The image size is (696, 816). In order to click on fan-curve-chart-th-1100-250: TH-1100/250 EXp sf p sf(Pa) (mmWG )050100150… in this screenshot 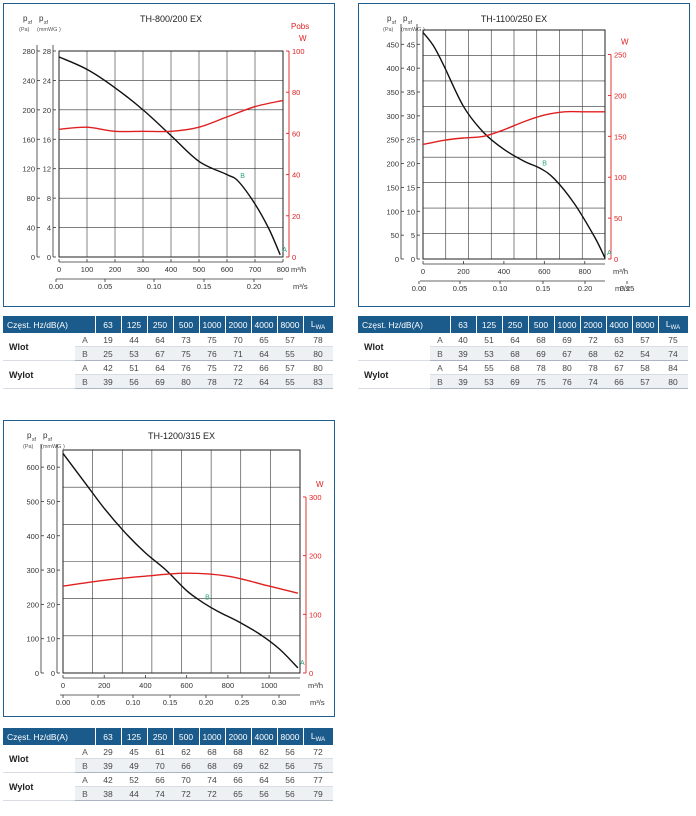, I will do `click(508, 153)`.